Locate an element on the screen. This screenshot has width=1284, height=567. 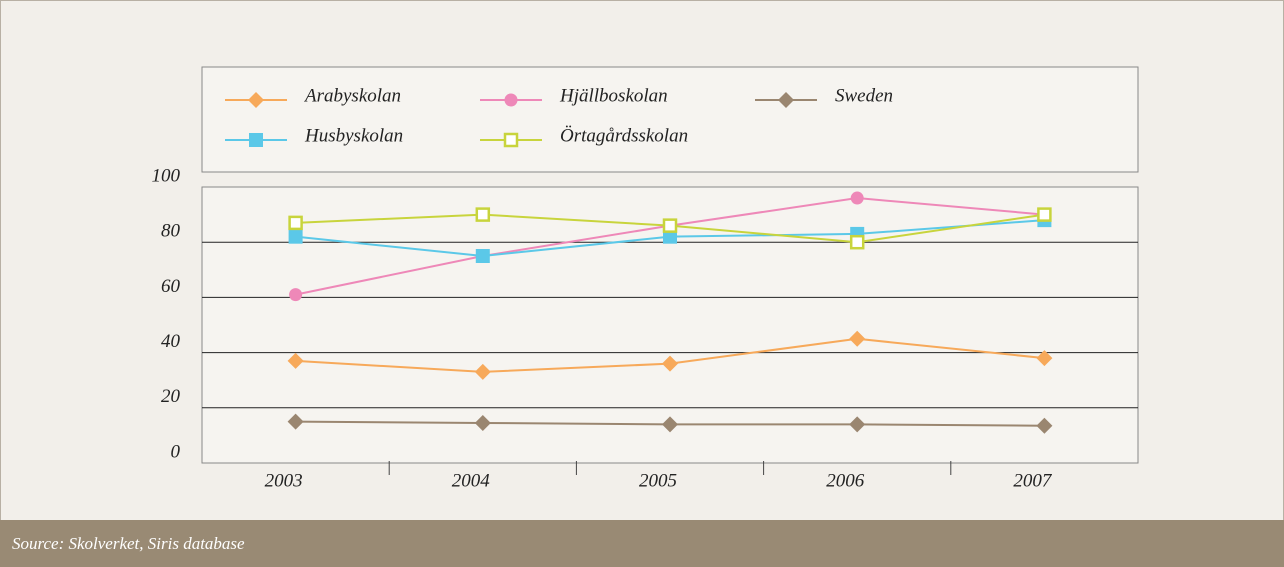
legend-label: Örtagårdsskolan is located at coordinates (624, 135).